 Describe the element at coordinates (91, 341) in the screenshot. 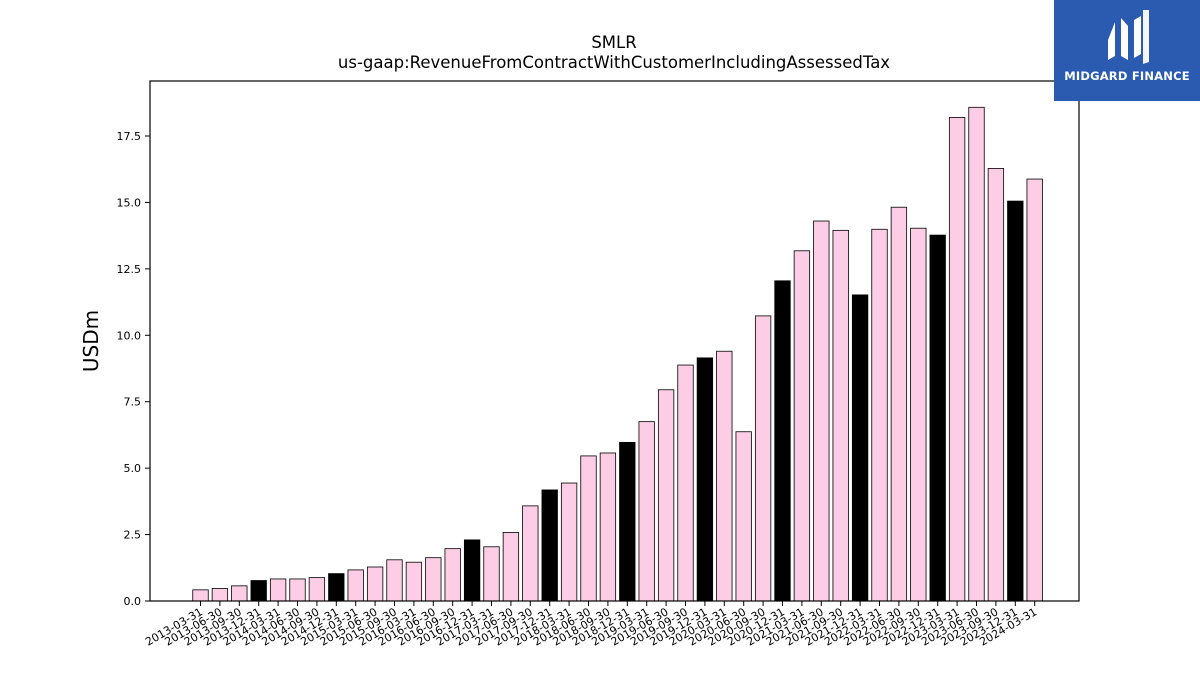

I see `y-axis-label: USDm` at that location.